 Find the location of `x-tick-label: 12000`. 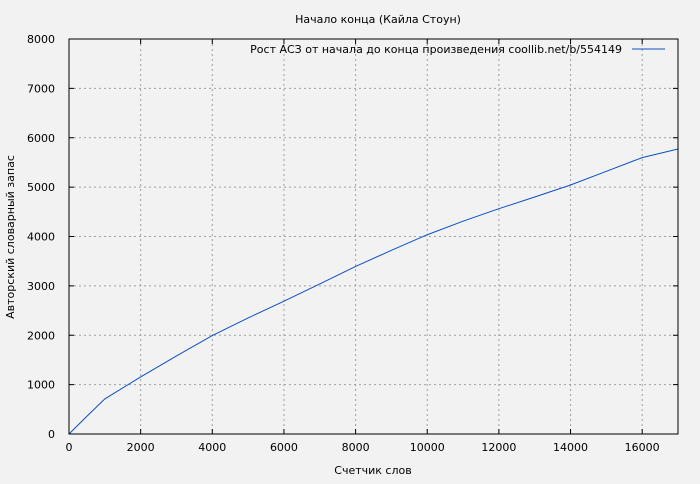

x-tick-label: 12000 is located at coordinates (498, 447).